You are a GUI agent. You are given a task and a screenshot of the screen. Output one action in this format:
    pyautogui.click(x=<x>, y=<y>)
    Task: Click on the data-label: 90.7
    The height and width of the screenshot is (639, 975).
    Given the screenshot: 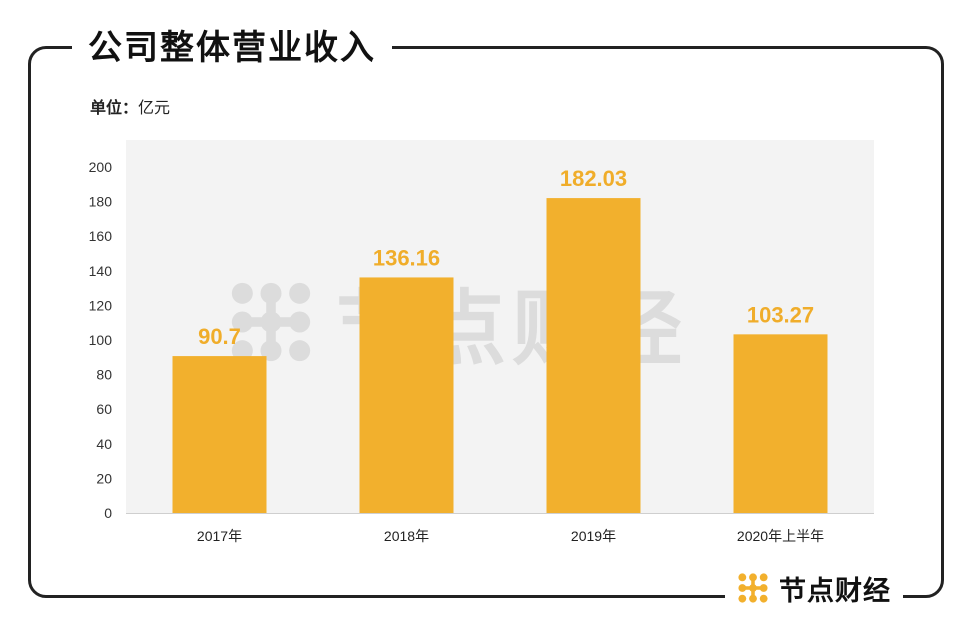 What is the action you would take?
    pyautogui.click(x=219, y=336)
    